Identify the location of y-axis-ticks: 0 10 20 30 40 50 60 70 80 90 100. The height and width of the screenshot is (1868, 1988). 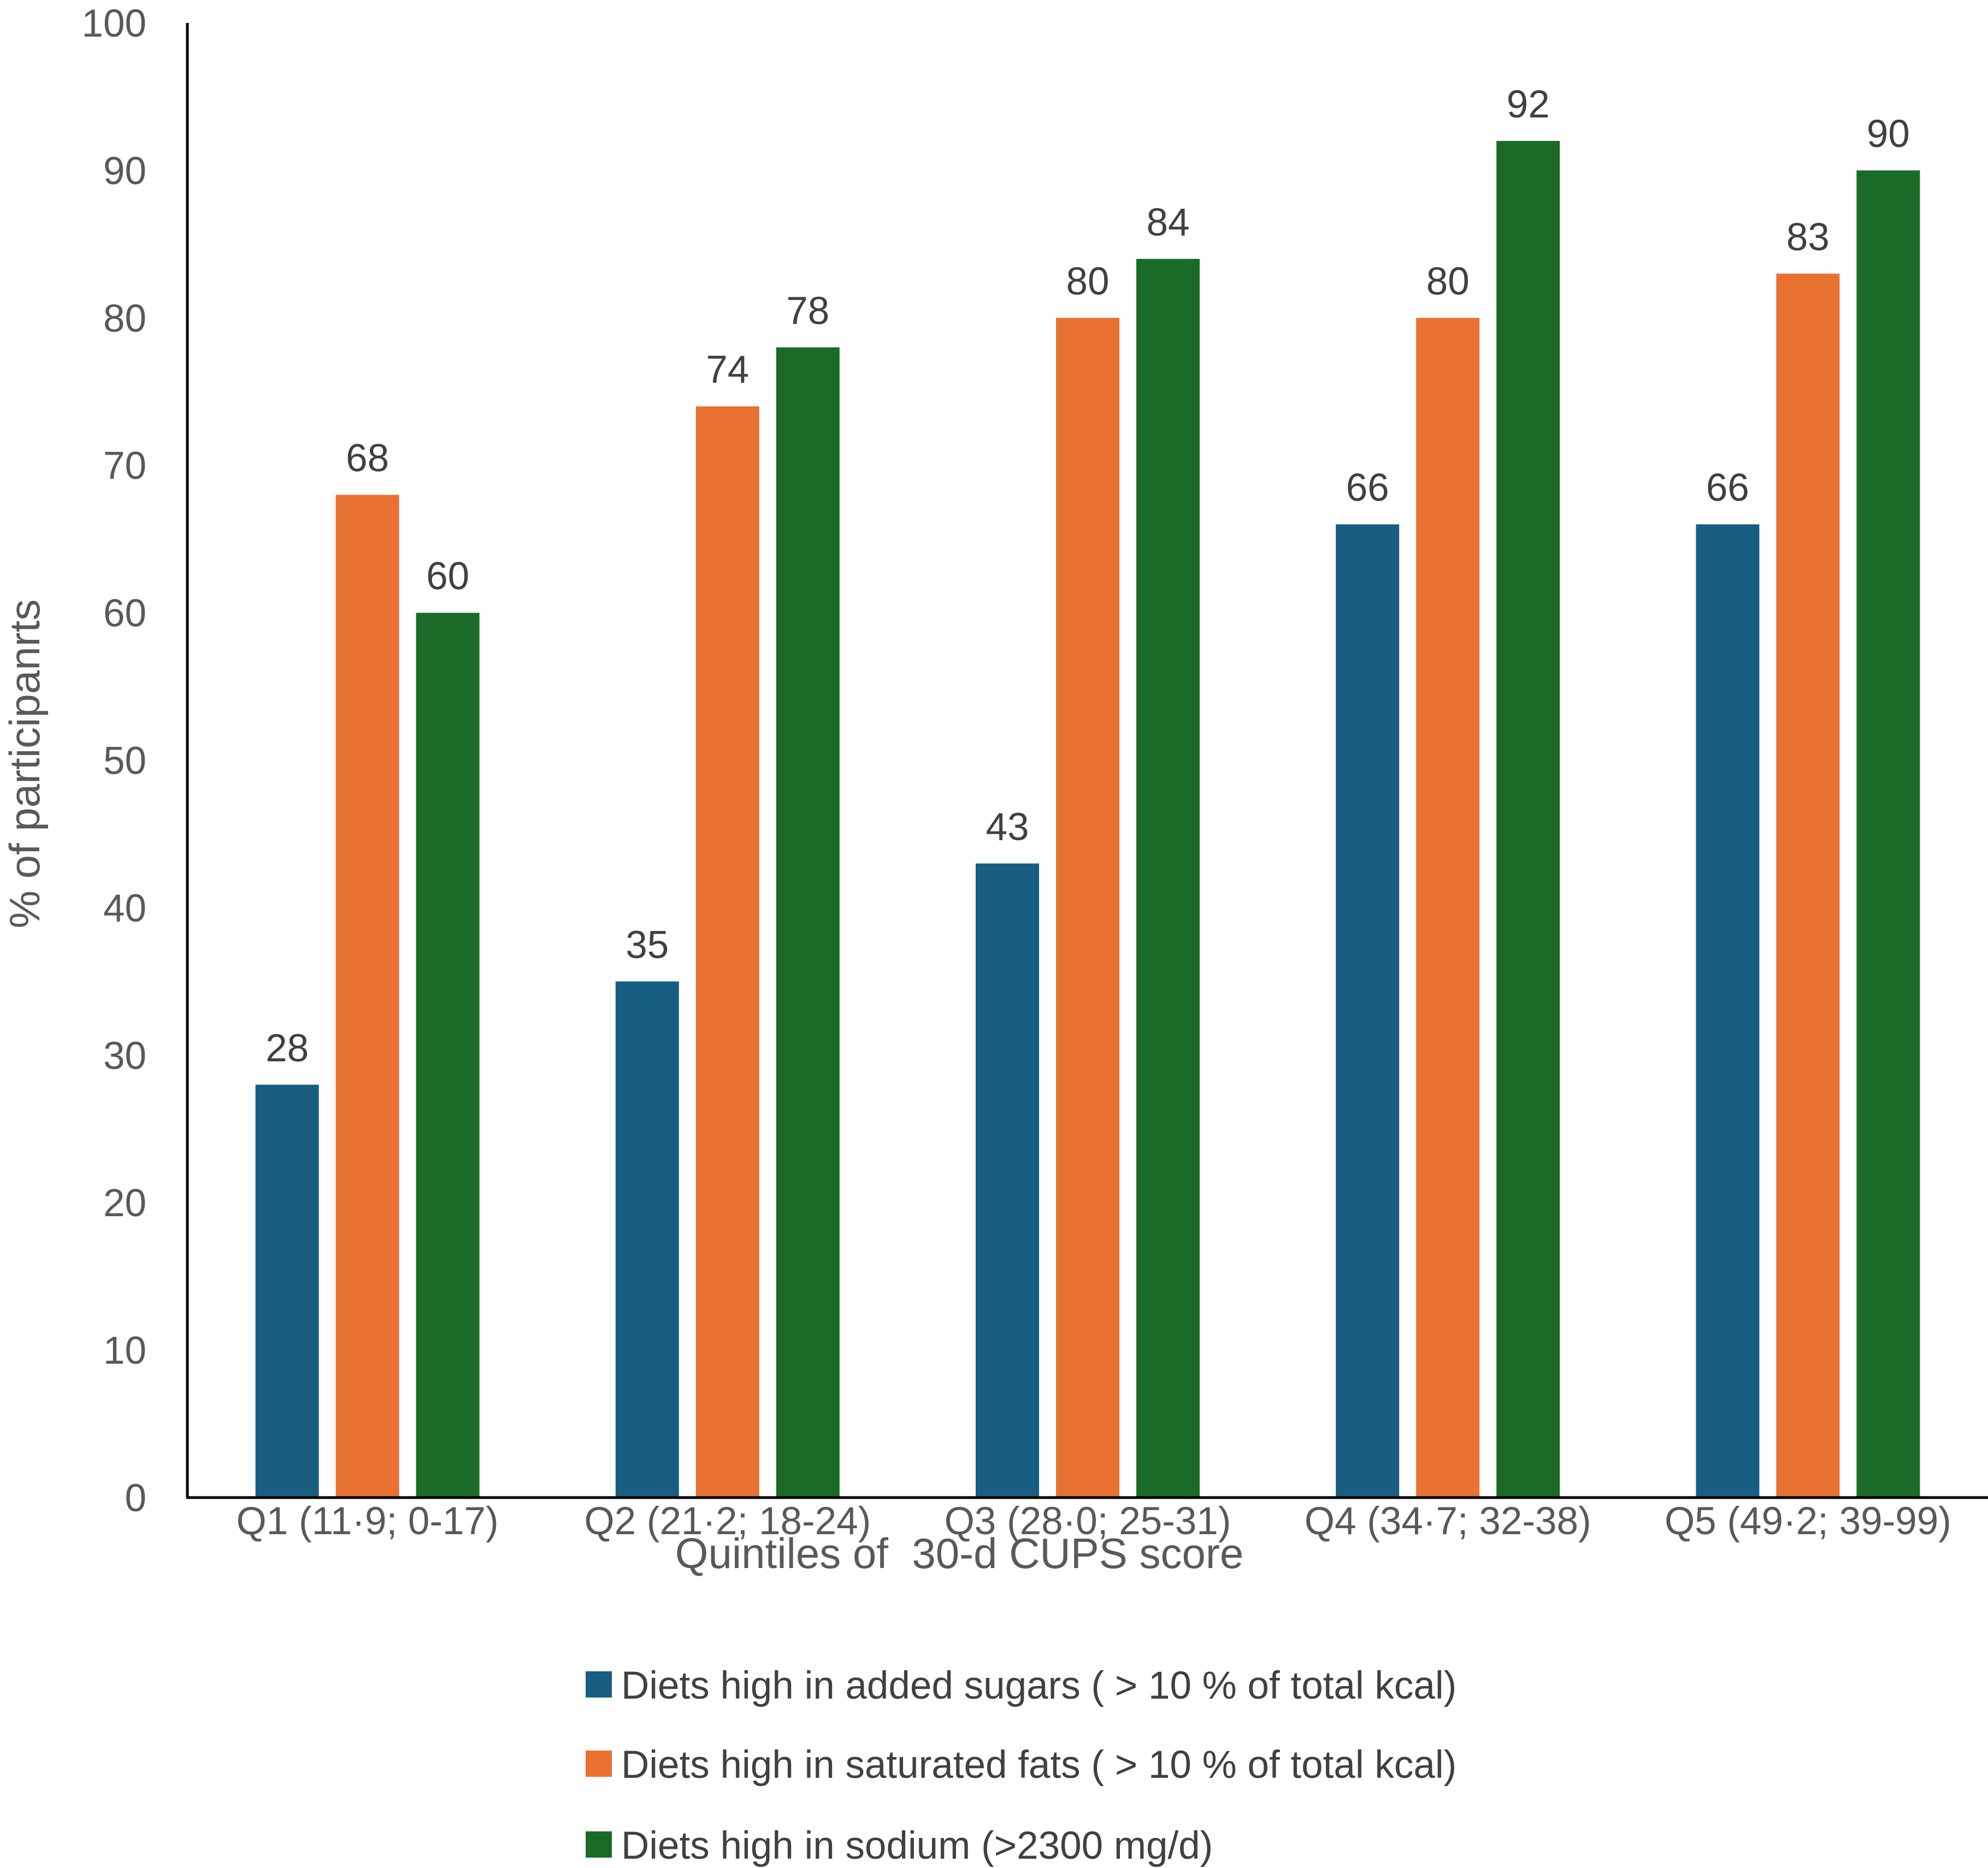
(114, 761).